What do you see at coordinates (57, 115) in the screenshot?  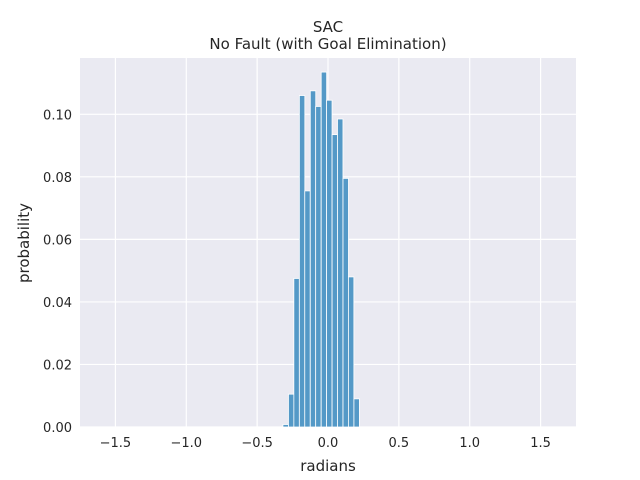 I see `y-tick-label: 0.10` at bounding box center [57, 115].